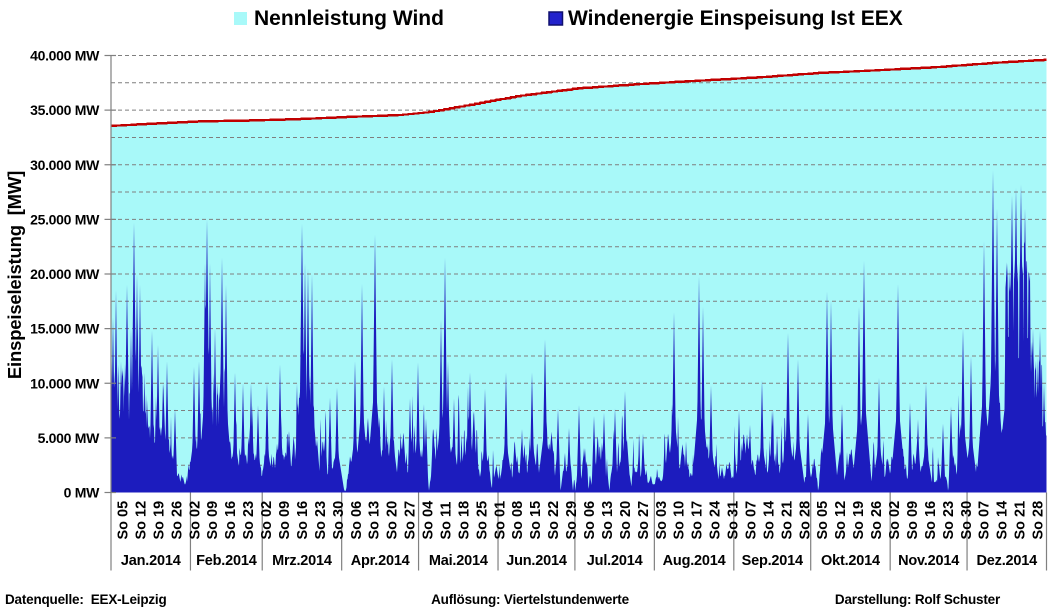 The image size is (1052, 615). What do you see at coordinates (380, 561) in the screenshot?
I see `svg-text: Apr.2014` at bounding box center [380, 561].